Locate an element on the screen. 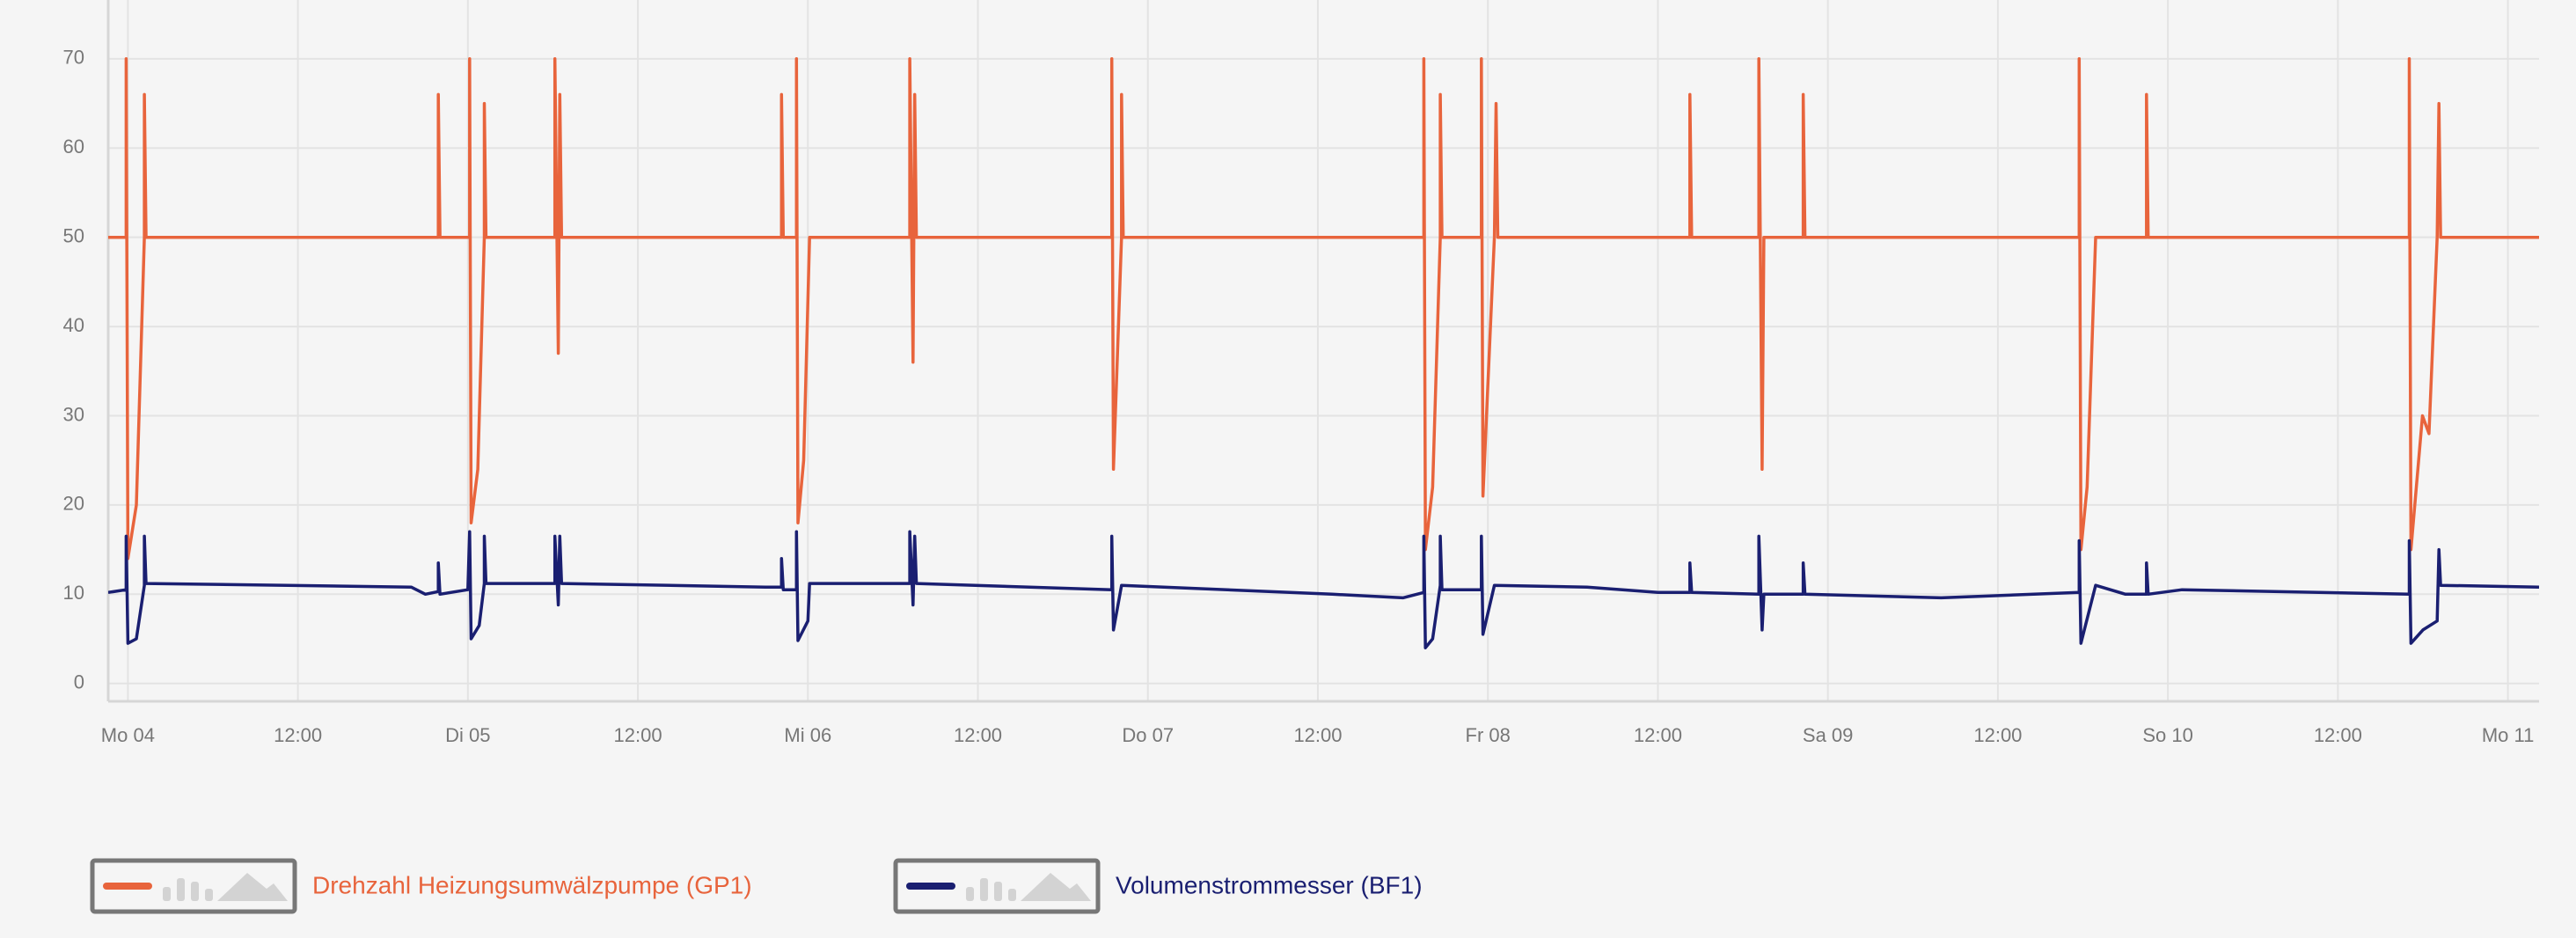  x-tick-label: Do 07 is located at coordinates (1148, 735).